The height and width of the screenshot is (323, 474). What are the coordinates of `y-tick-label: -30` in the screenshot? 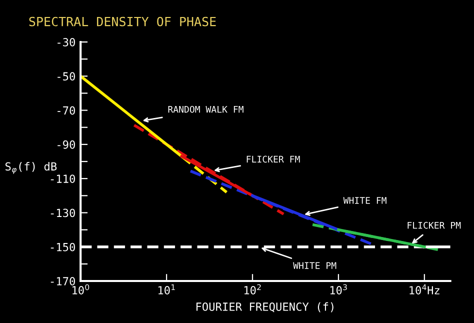 It's located at (66, 42).